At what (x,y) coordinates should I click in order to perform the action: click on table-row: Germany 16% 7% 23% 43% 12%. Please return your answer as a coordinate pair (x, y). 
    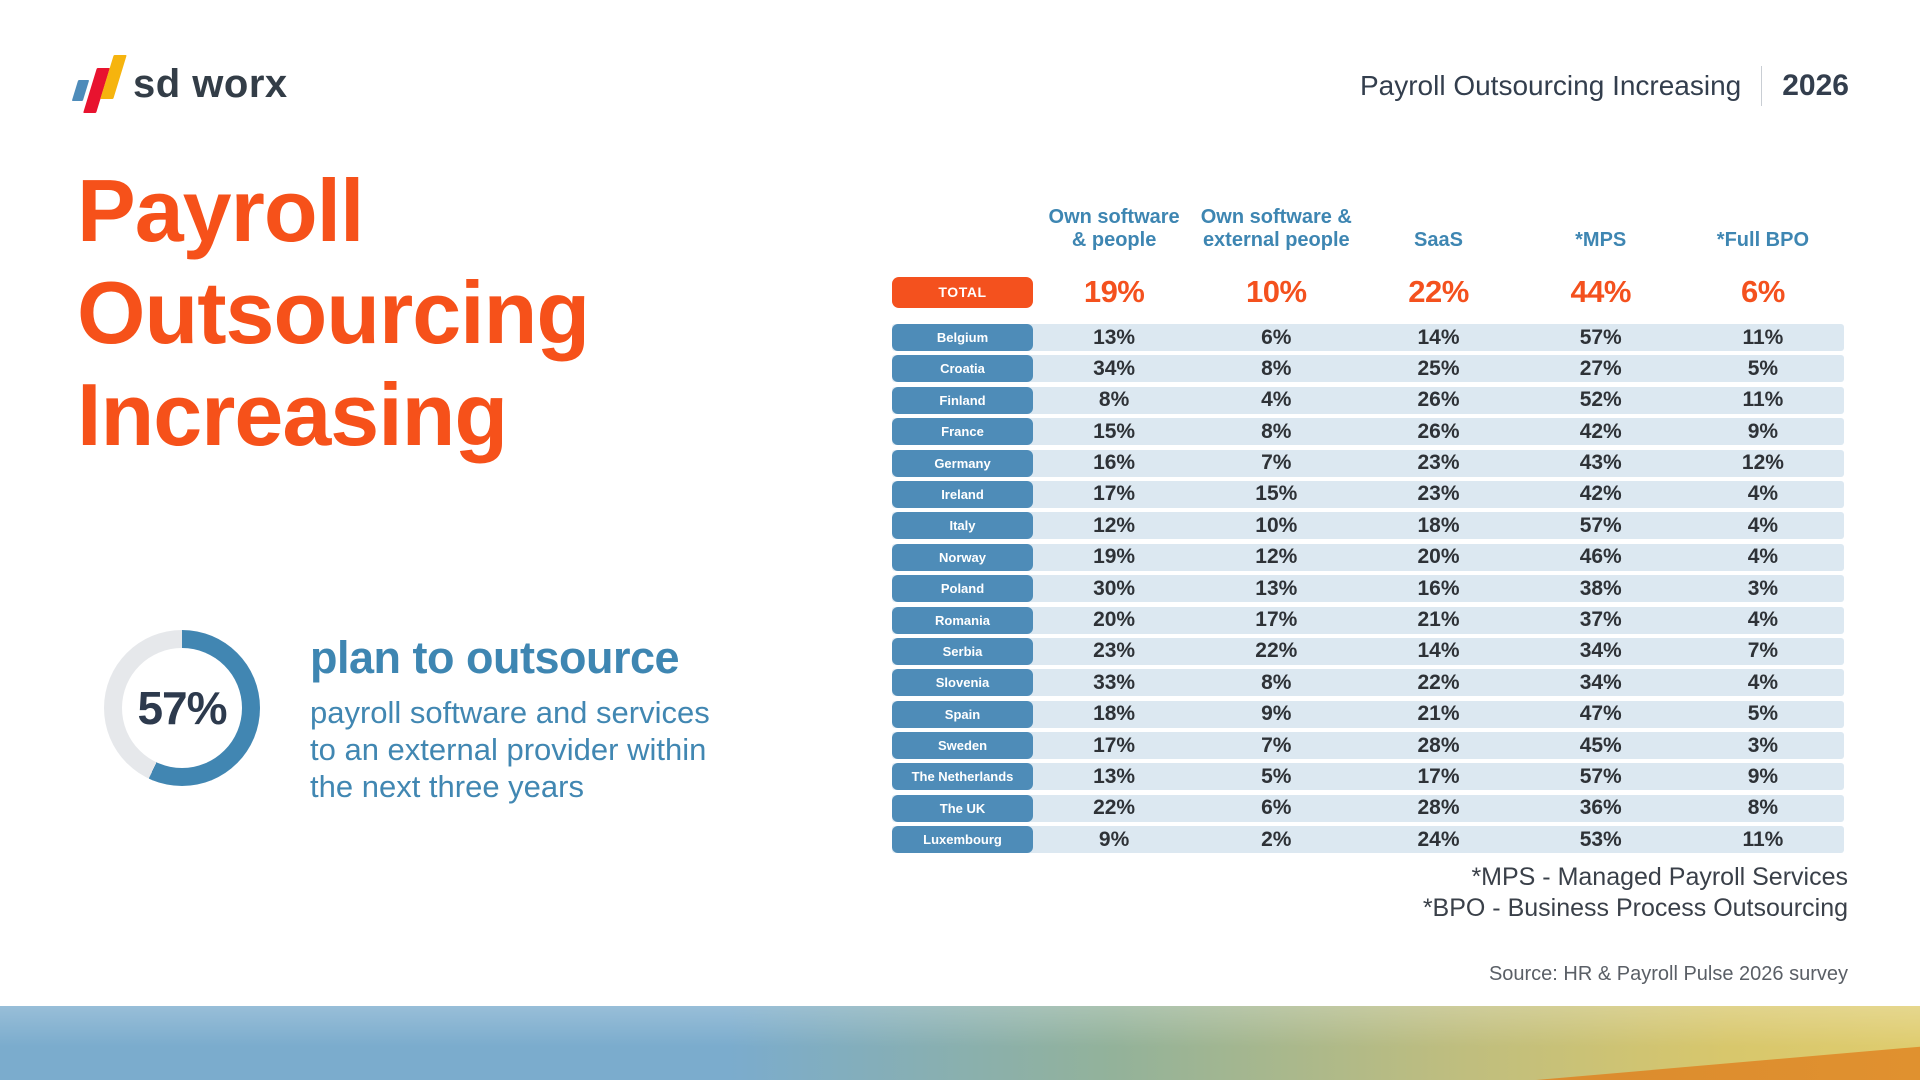
    Looking at the image, I should click on (1368, 463).